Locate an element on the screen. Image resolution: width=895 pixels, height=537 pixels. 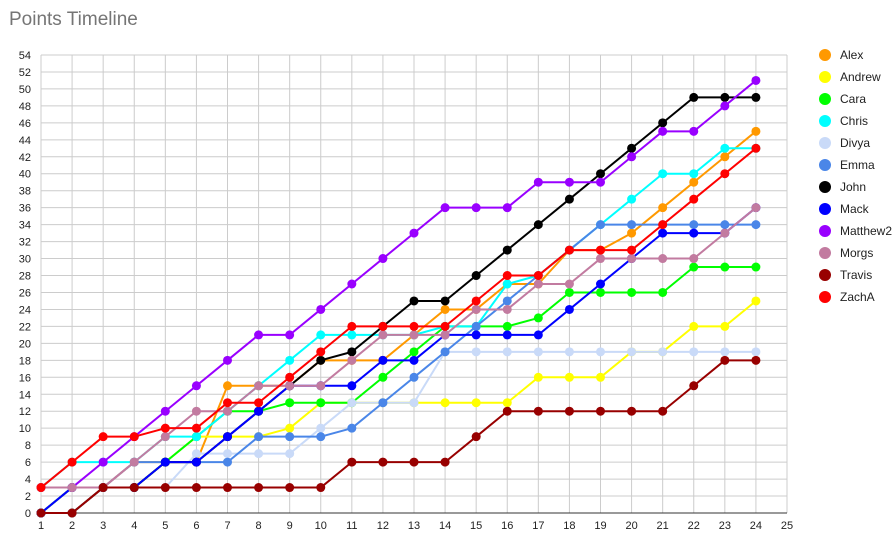
x-tick-label: 14 is located at coordinates (445, 526).